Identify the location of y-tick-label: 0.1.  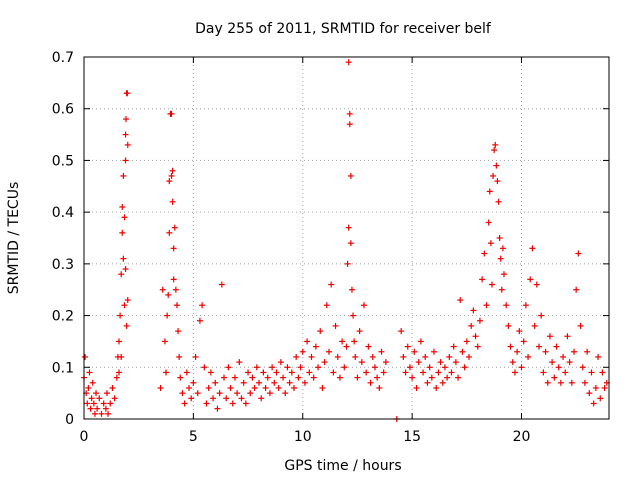
(63, 368).